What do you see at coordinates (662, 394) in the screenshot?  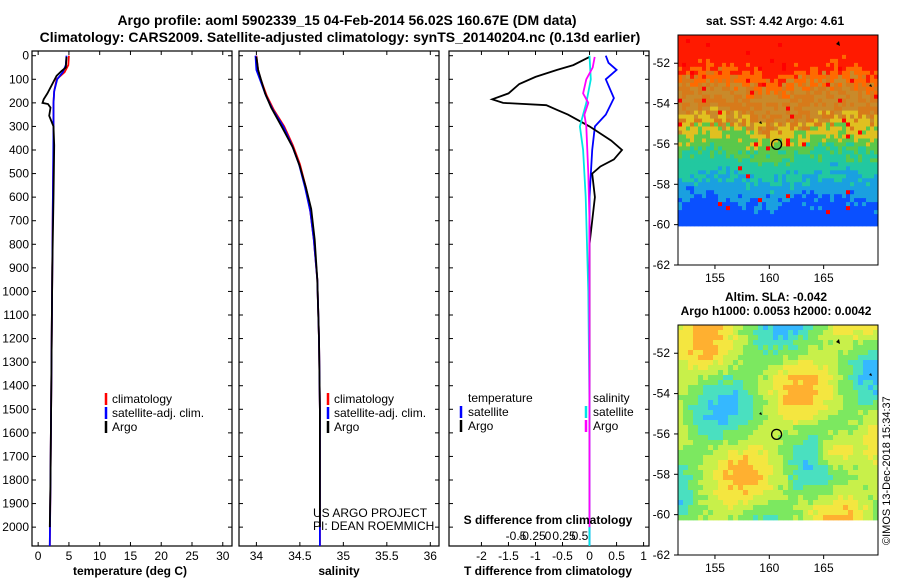 I see `lat-tick-label: -54` at bounding box center [662, 394].